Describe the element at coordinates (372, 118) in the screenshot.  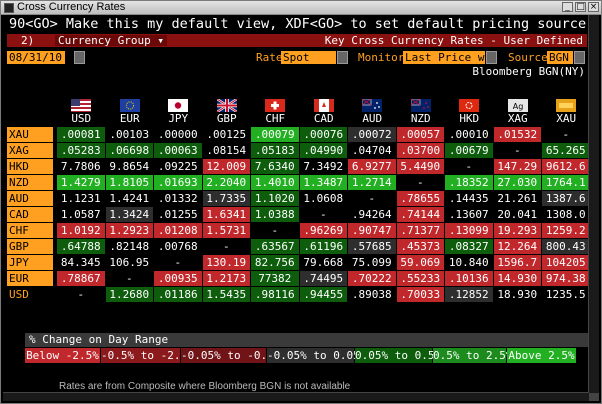
I see `column-header-aud: AUD` at that location.